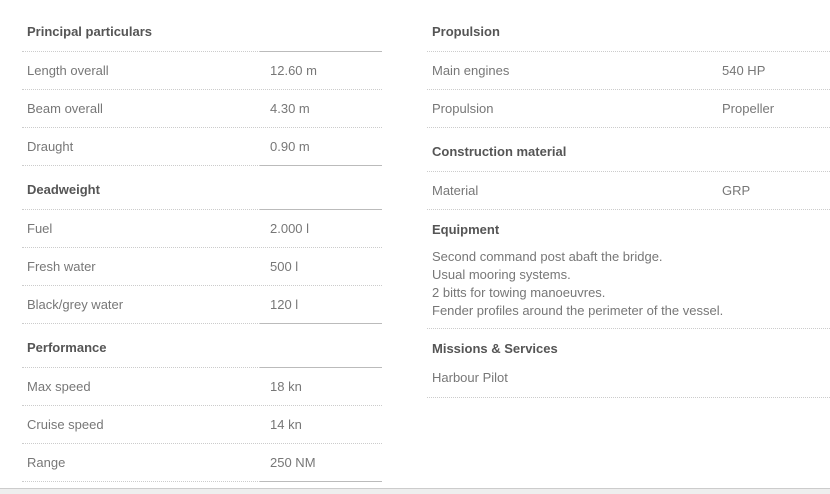  Describe the element at coordinates (202, 188) in the screenshot. I see `section-title: Deadweight` at that location.